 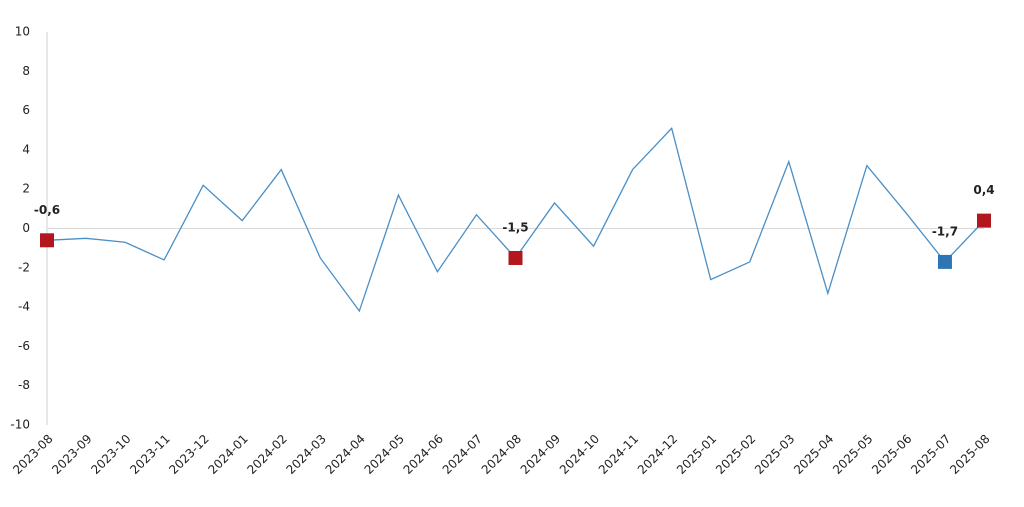 What do you see at coordinates (24, 307) in the screenshot?
I see `y-tick-label: -4` at bounding box center [24, 307].